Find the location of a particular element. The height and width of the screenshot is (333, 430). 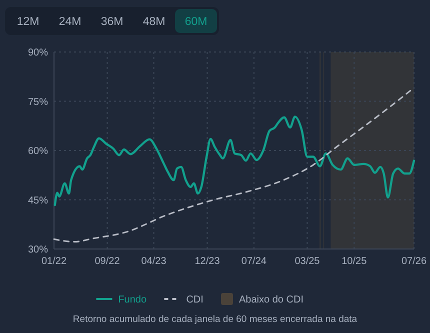

y-tick-label: 60% is located at coordinates (38, 151).